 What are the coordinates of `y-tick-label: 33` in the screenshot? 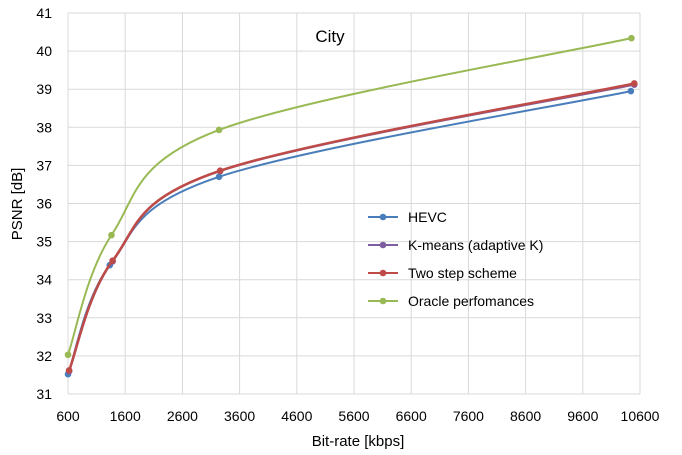 It's located at (44, 318).